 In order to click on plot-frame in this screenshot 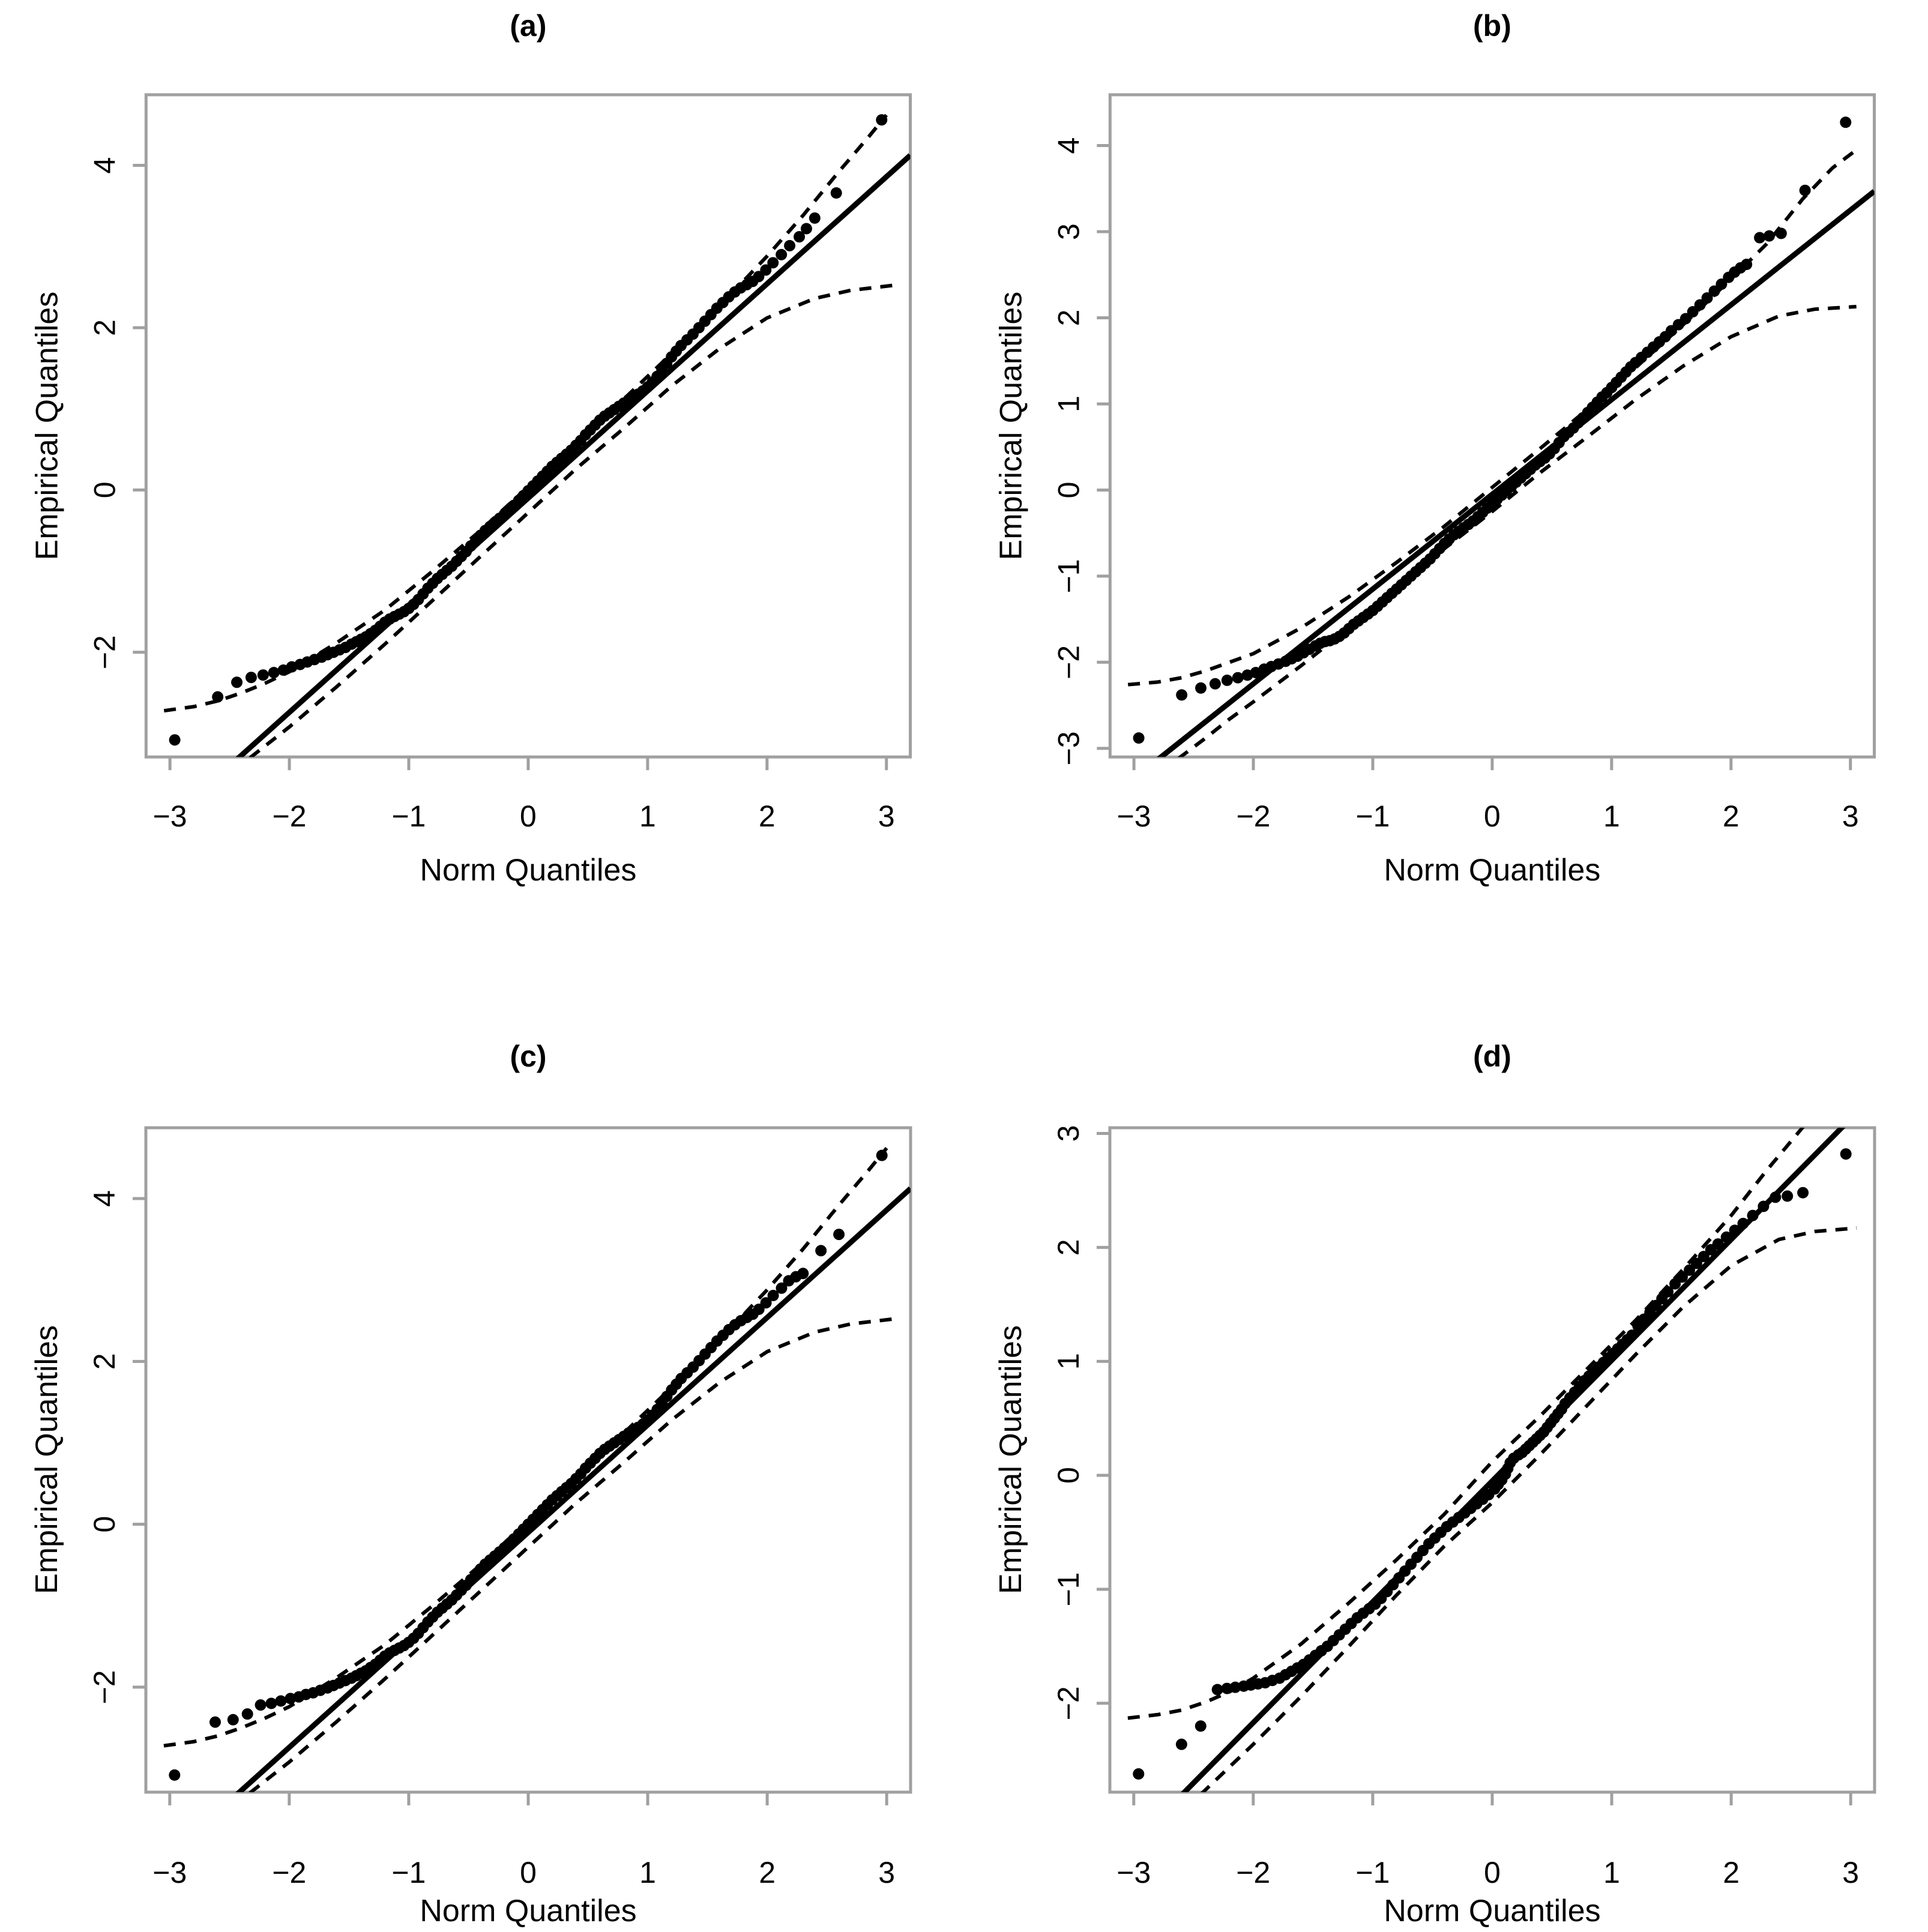, I will do `click(528, 426)`.